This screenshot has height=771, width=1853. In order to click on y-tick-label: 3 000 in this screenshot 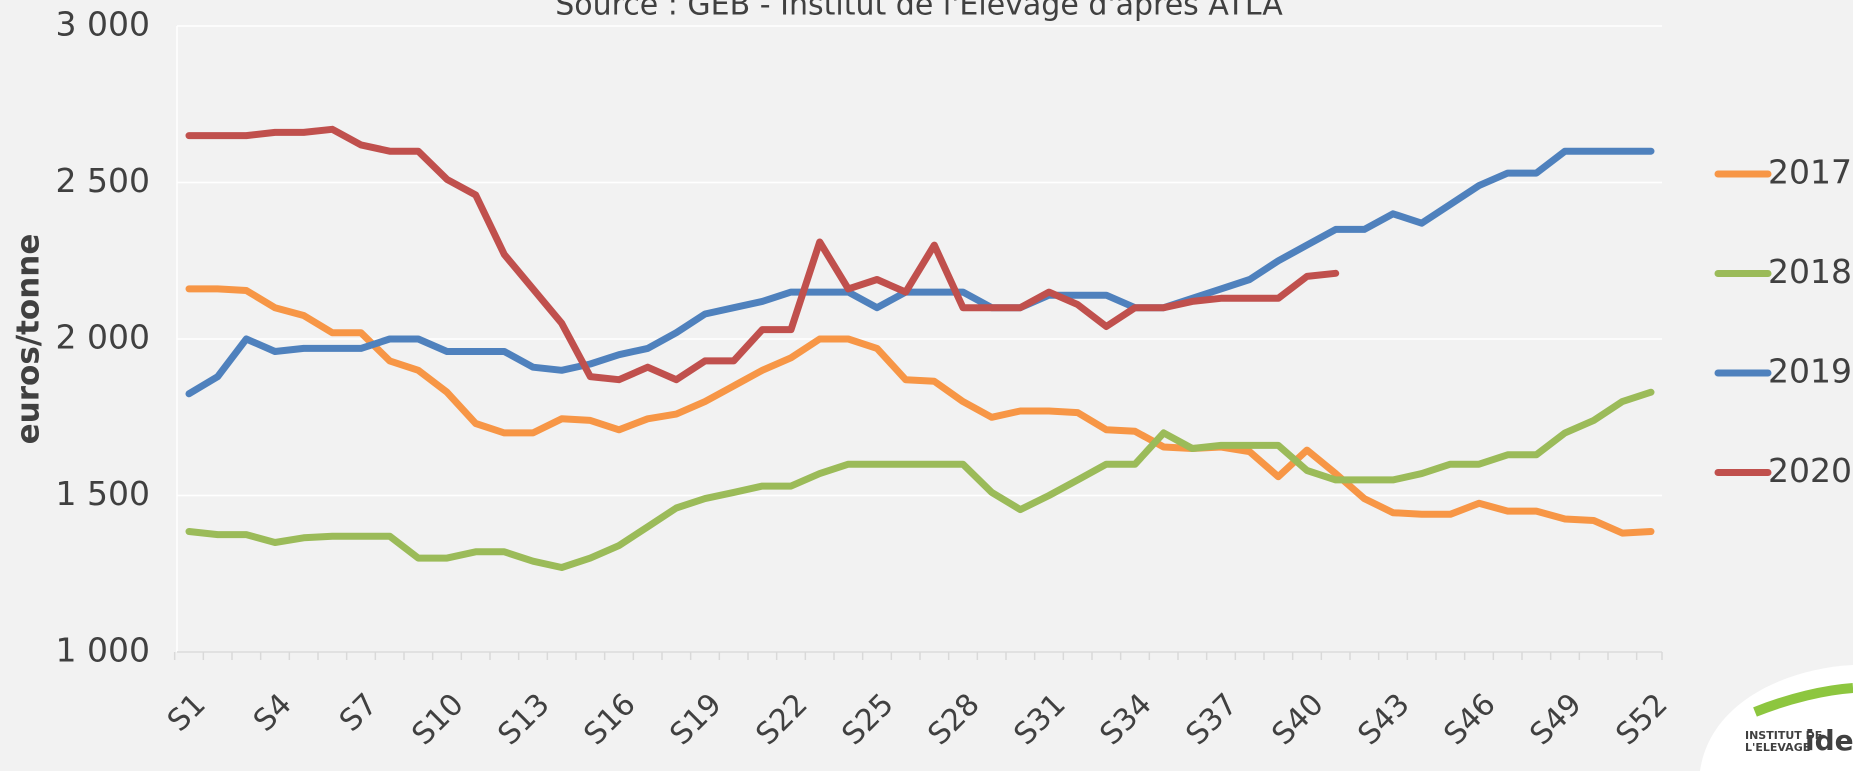, I will do `click(103, 24)`.